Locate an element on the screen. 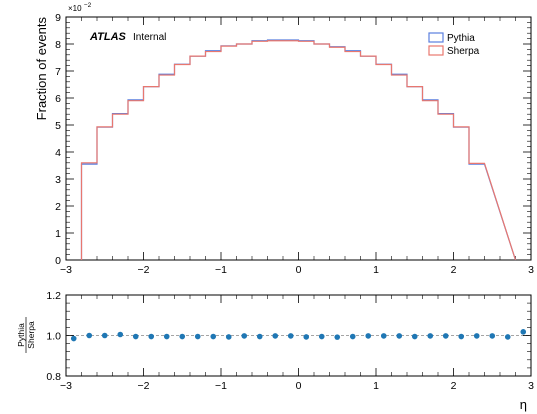 The image size is (537, 414). ratio-x-tick-label: −1 is located at coordinates (221, 386).